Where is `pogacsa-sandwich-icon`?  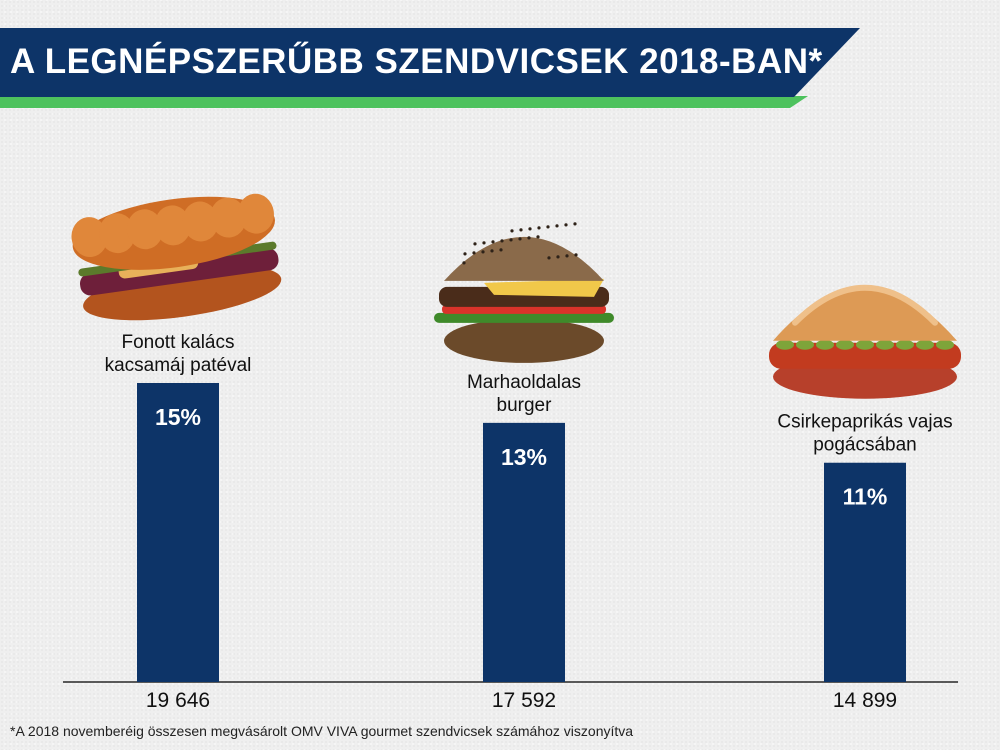 pogacsa-sandwich-icon is located at coordinates (865, 341).